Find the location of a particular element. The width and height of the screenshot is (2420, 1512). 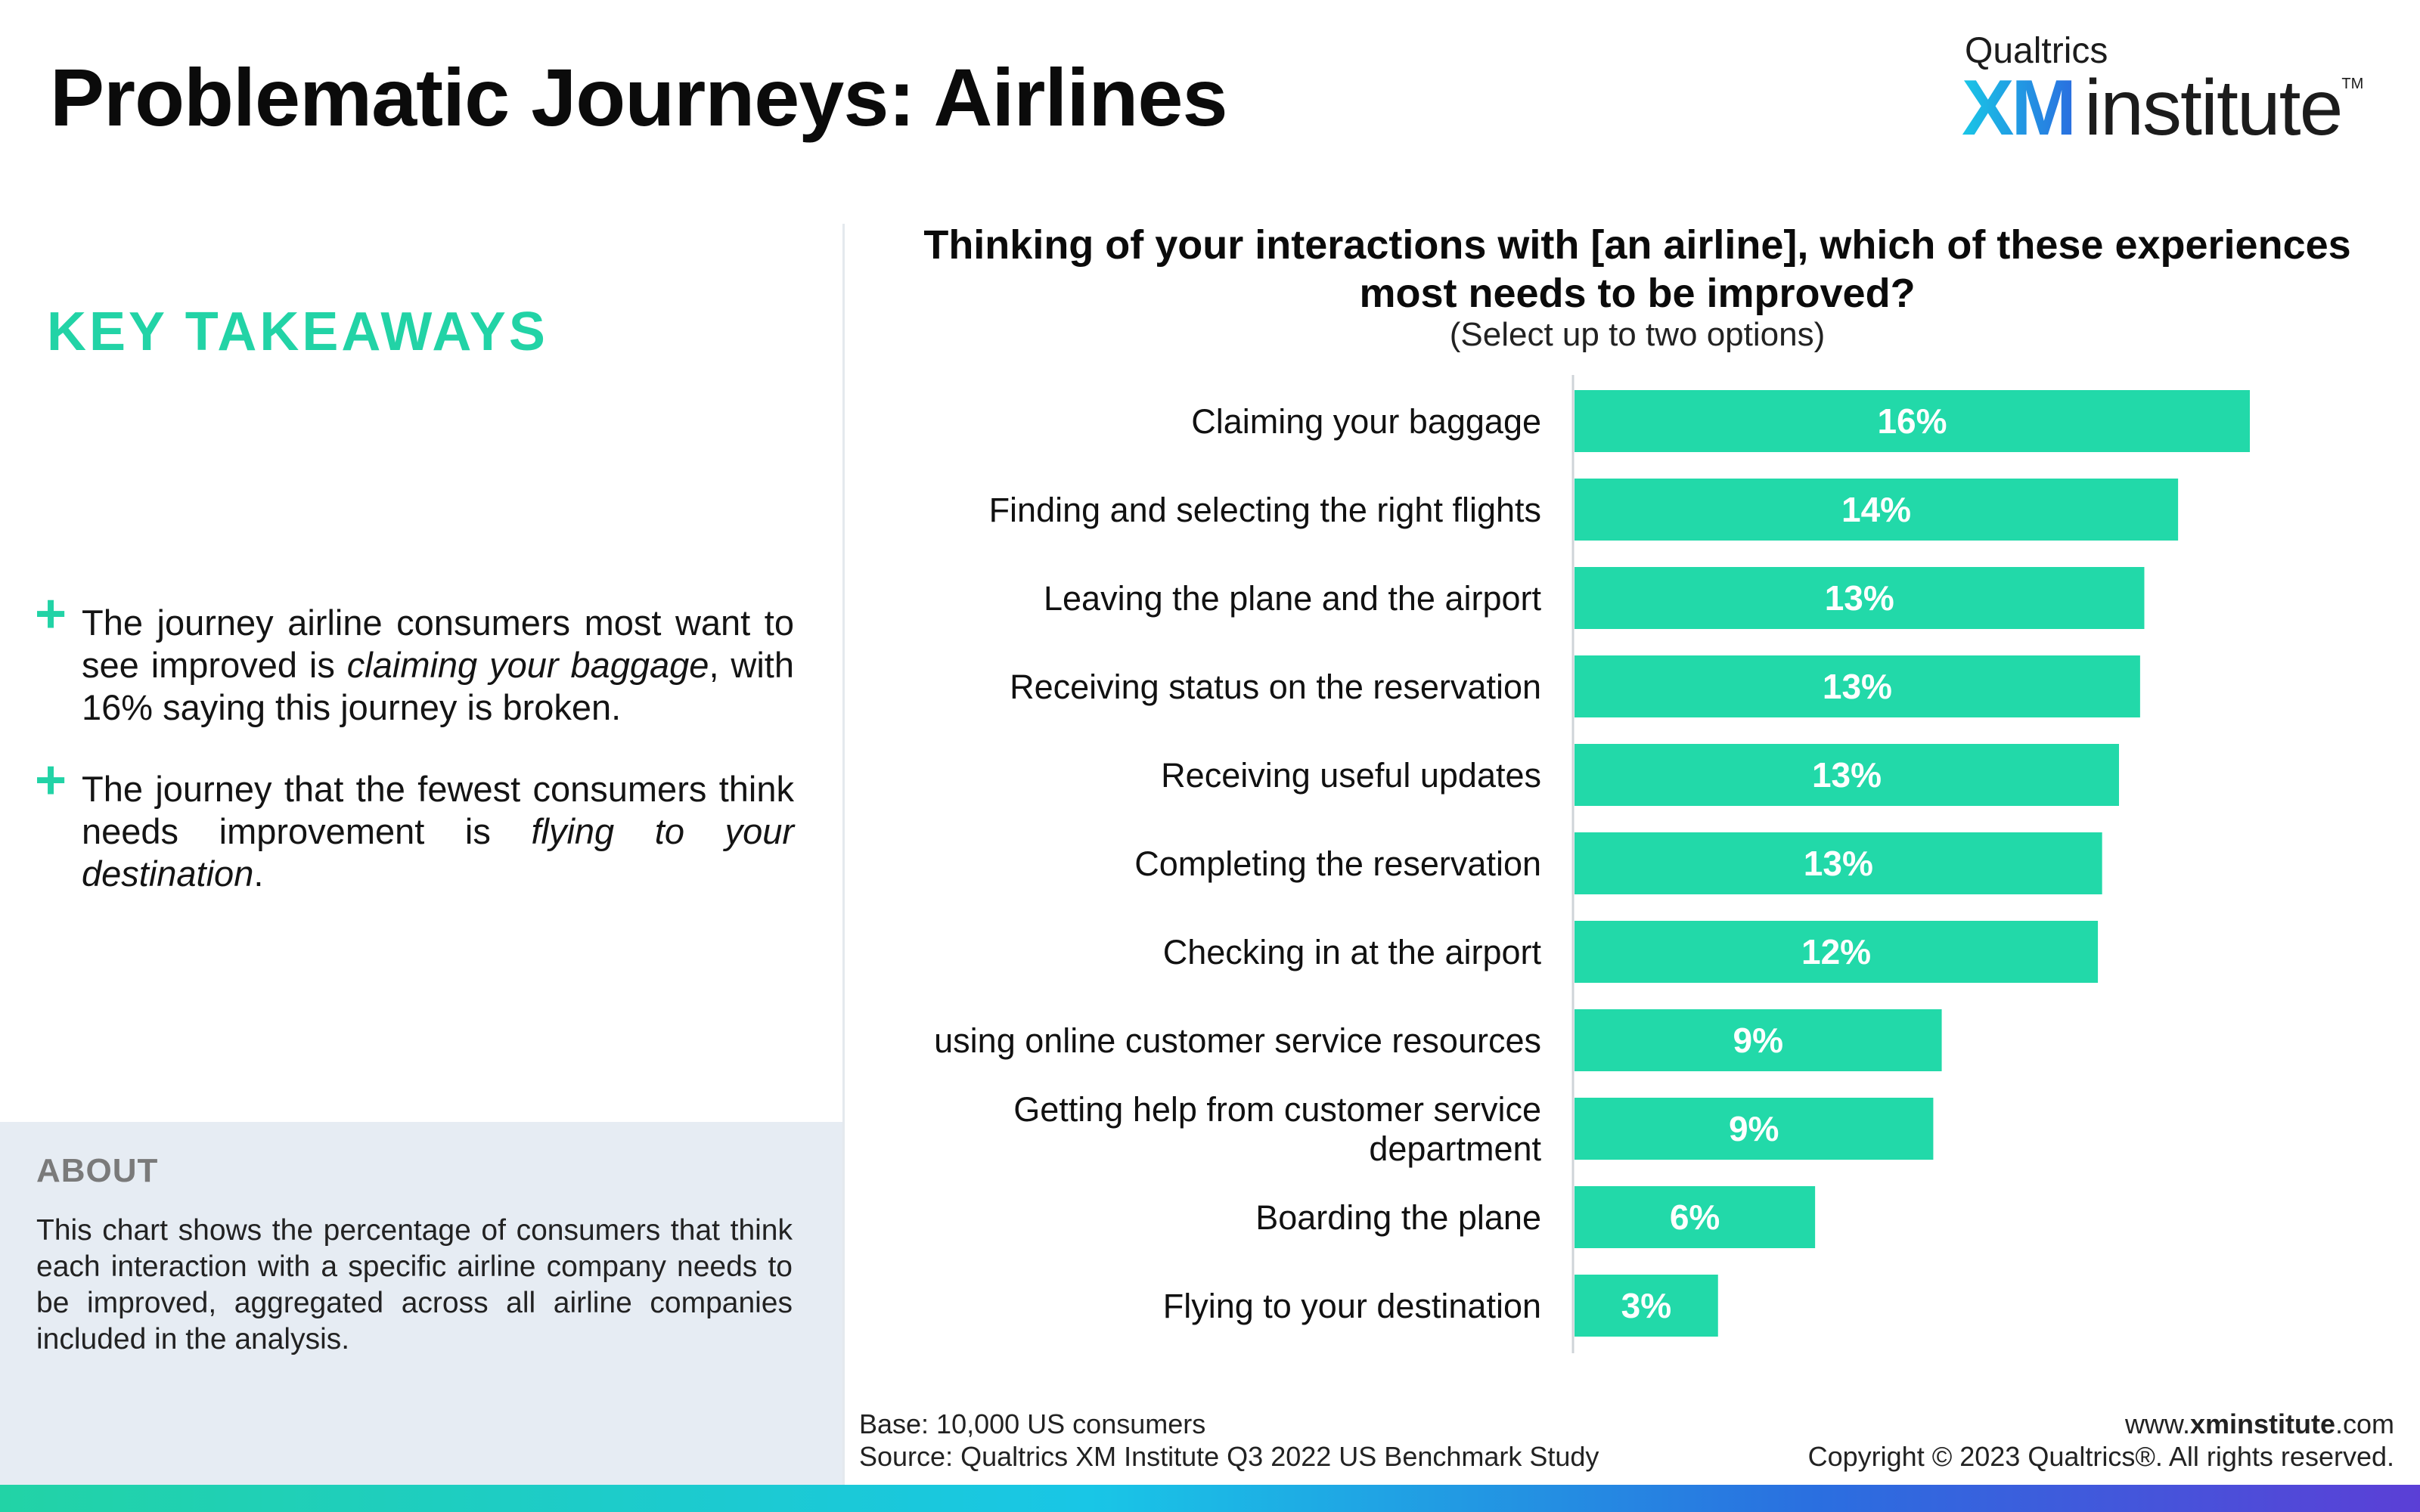

footer-website: www.xminstitute.com is located at coordinates (2259, 1423).